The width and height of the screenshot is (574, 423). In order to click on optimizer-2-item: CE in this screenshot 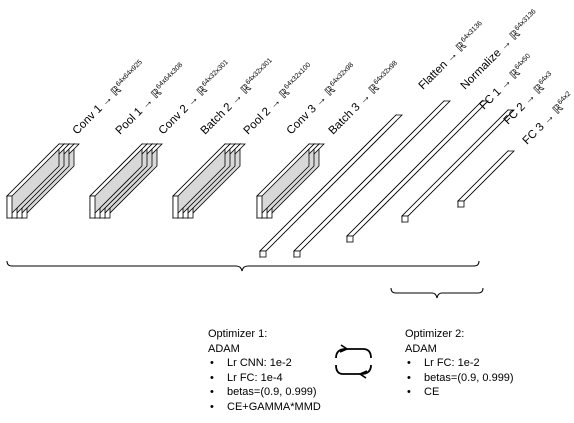, I will do `click(459, 392)`.